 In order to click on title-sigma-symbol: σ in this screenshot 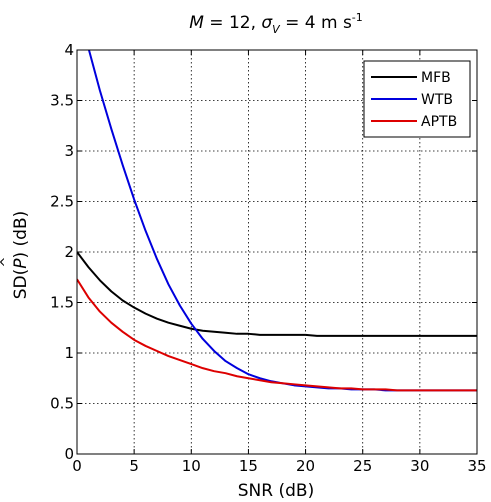, I will do `click(267, 23)`.